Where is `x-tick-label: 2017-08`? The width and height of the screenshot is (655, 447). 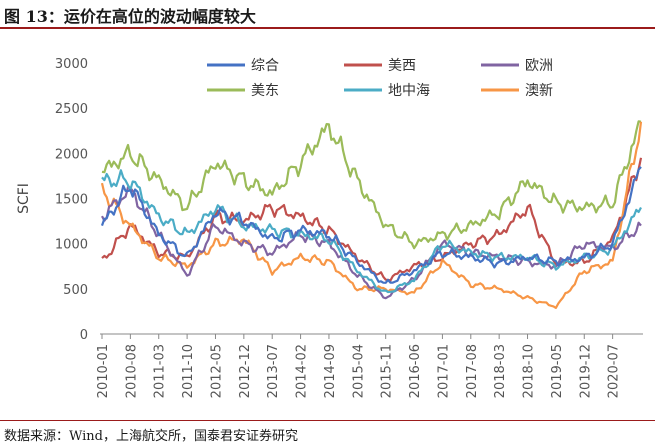
x-tick-label: 2017-08 is located at coordinates (472, 371).